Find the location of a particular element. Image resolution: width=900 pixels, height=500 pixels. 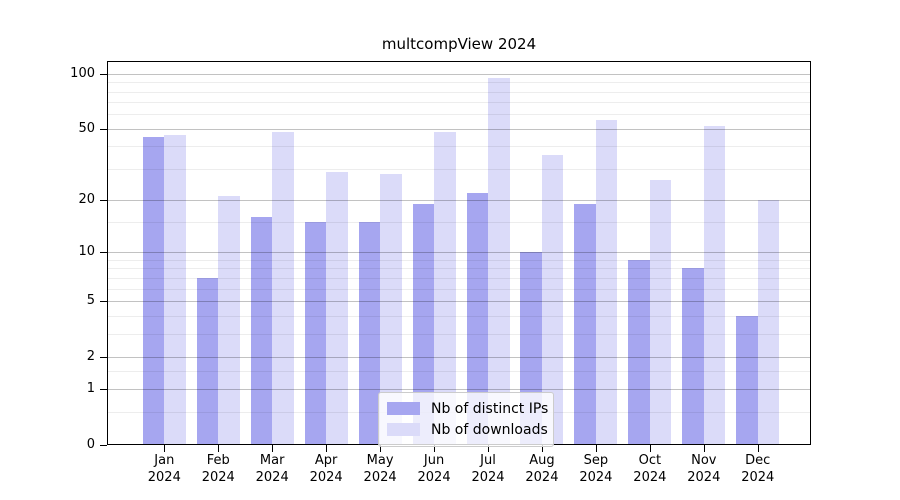

legend-item-distinct-ips: Nb of distinct IPs is located at coordinates (468, 408).